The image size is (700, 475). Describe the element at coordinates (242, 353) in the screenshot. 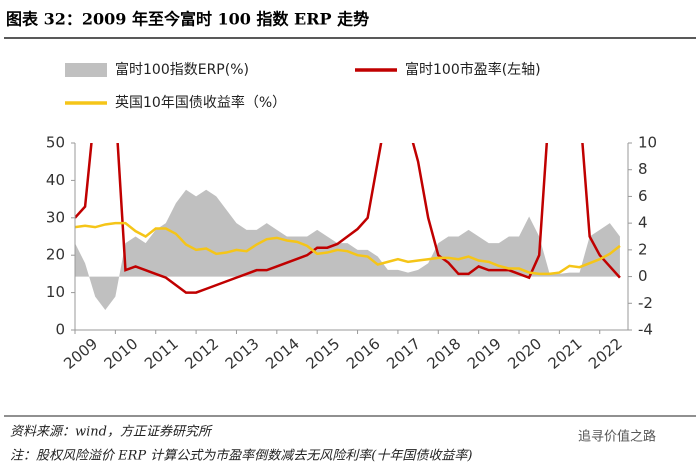

I see `x-tick-label: 2013` at that location.